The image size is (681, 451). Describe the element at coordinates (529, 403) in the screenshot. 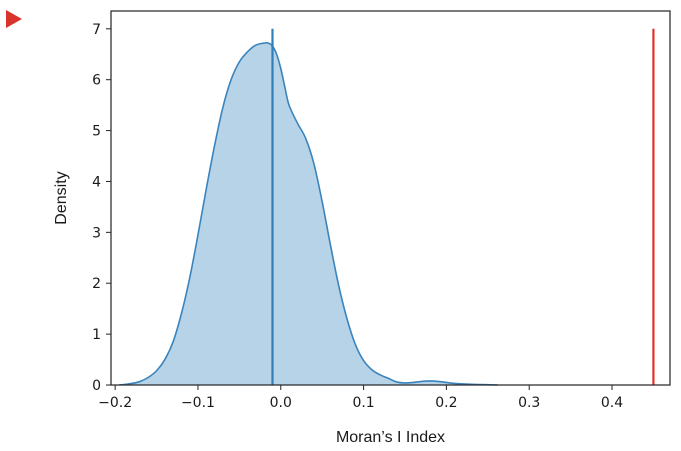

I see `x-tick-label: 0.3` at that location.